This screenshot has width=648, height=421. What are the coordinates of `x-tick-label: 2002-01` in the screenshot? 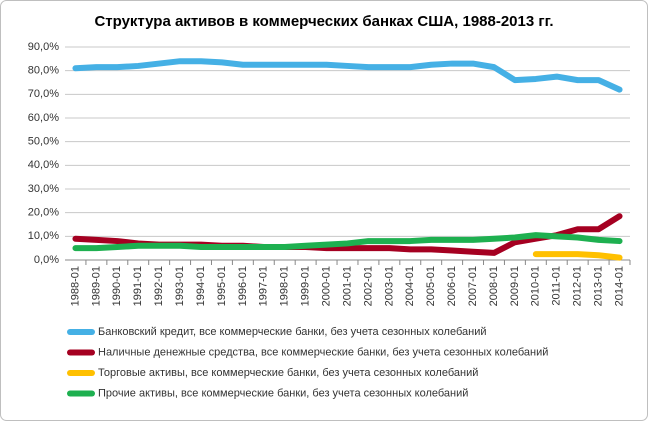 It's located at (368, 286).